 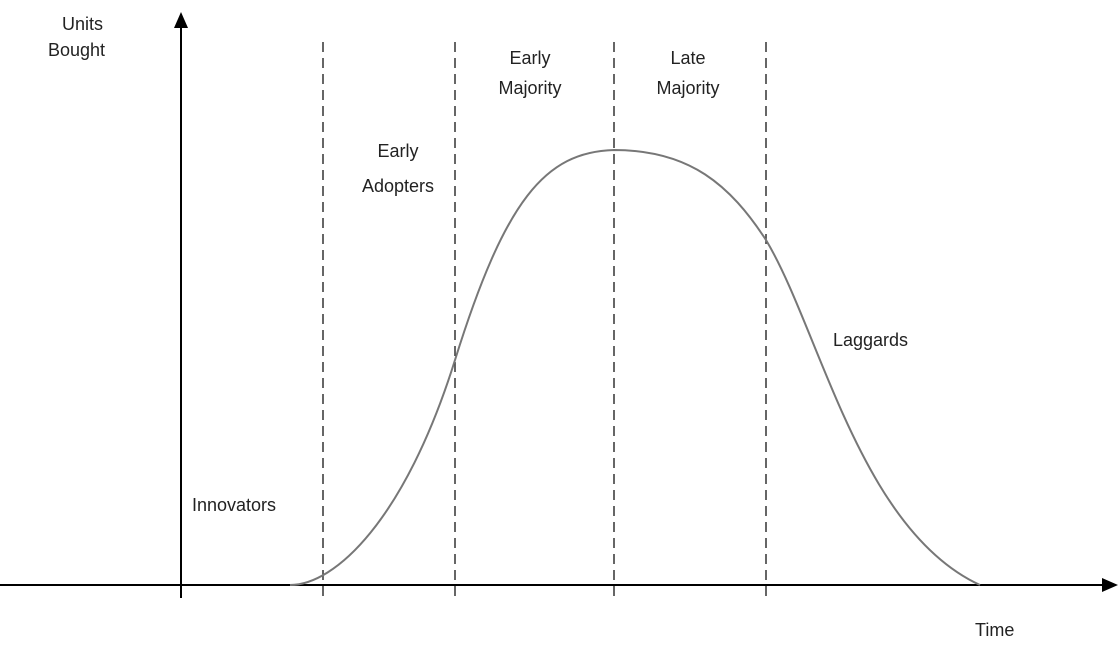 What do you see at coordinates (76, 50) in the screenshot?
I see `y-axis-label: Bought` at bounding box center [76, 50].